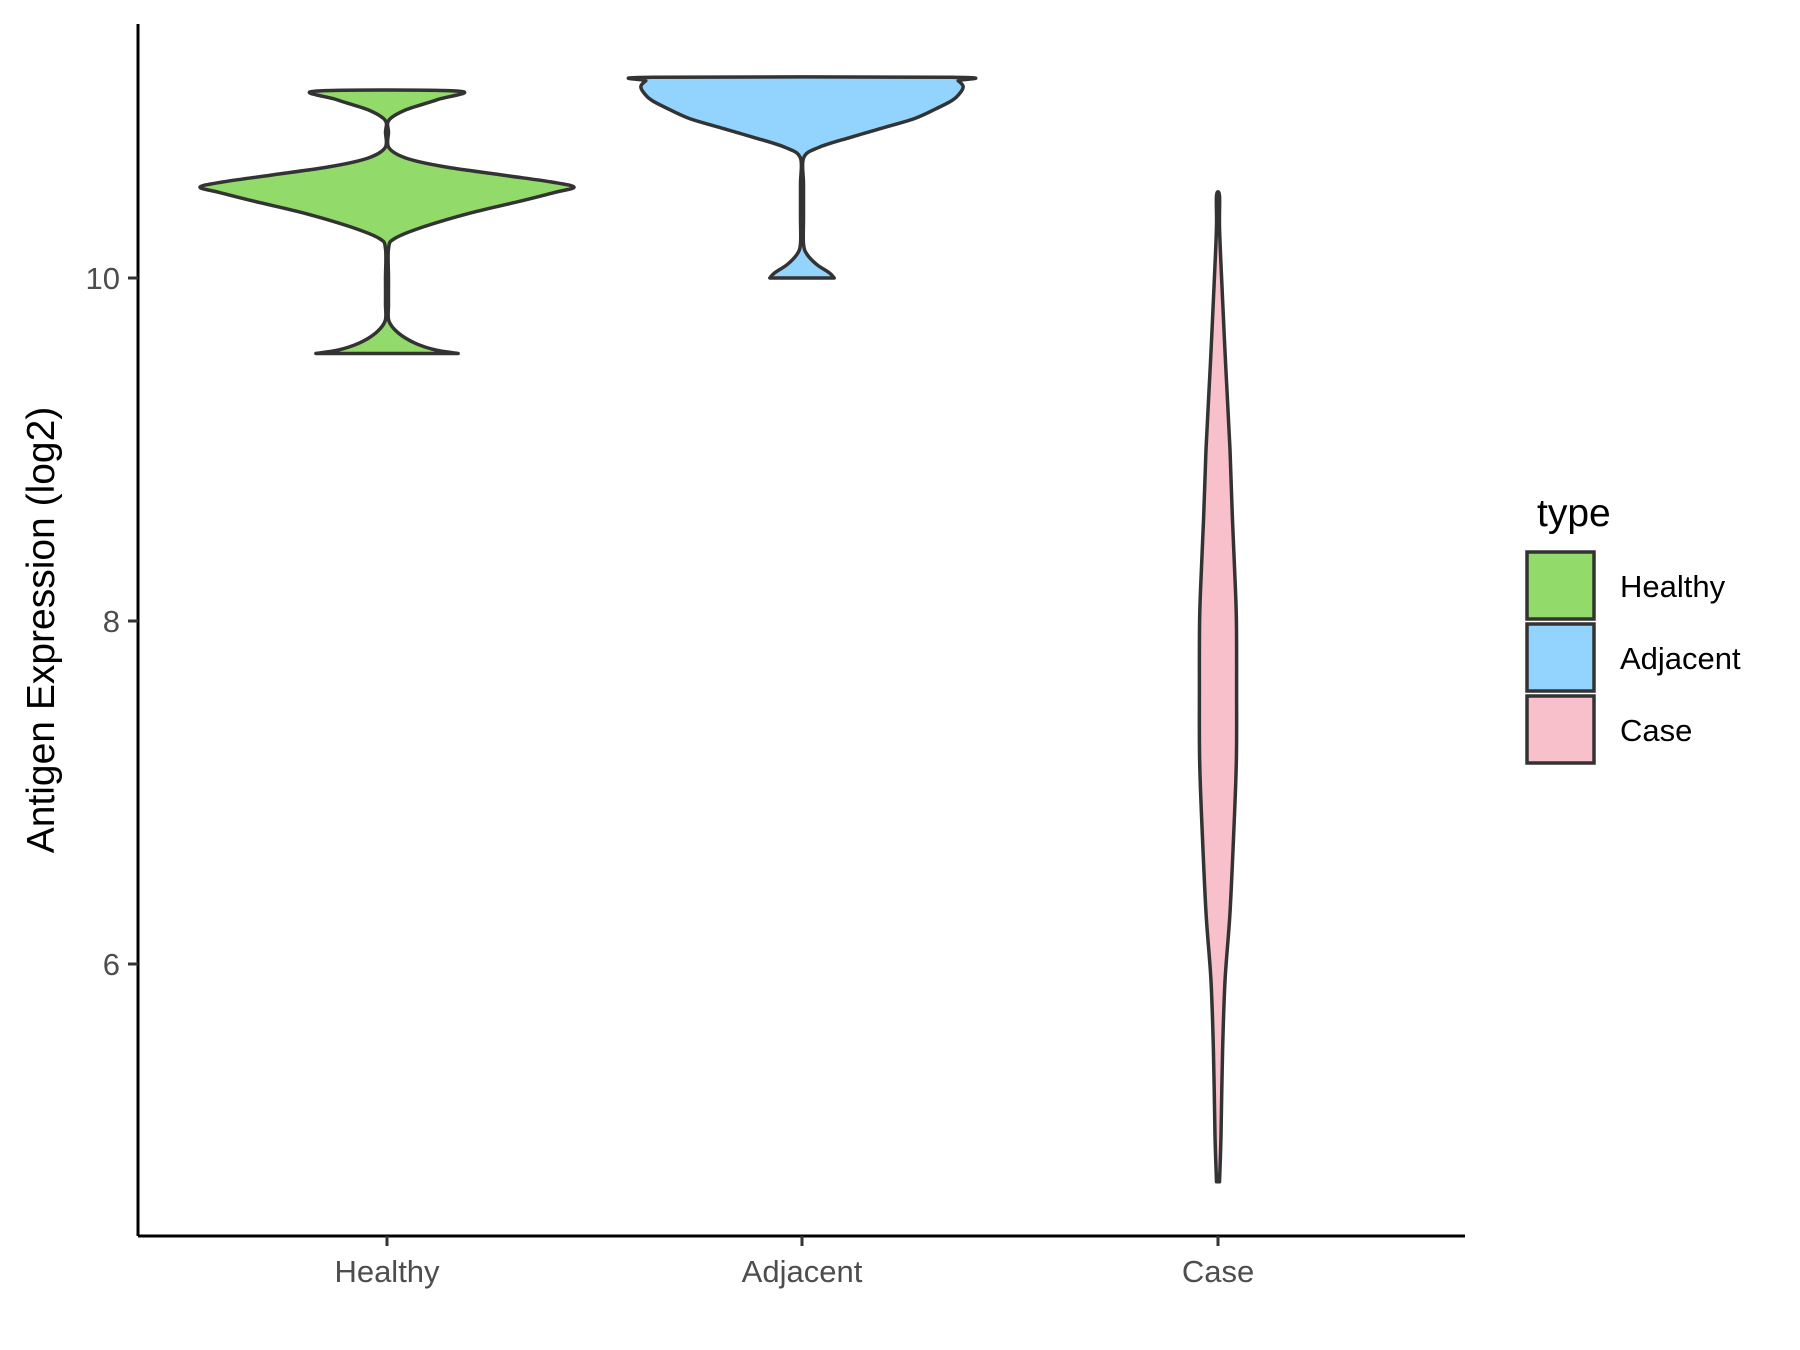 This screenshot has width=1800, height=1350. What do you see at coordinates (1218, 687) in the screenshot?
I see `violin-case` at bounding box center [1218, 687].